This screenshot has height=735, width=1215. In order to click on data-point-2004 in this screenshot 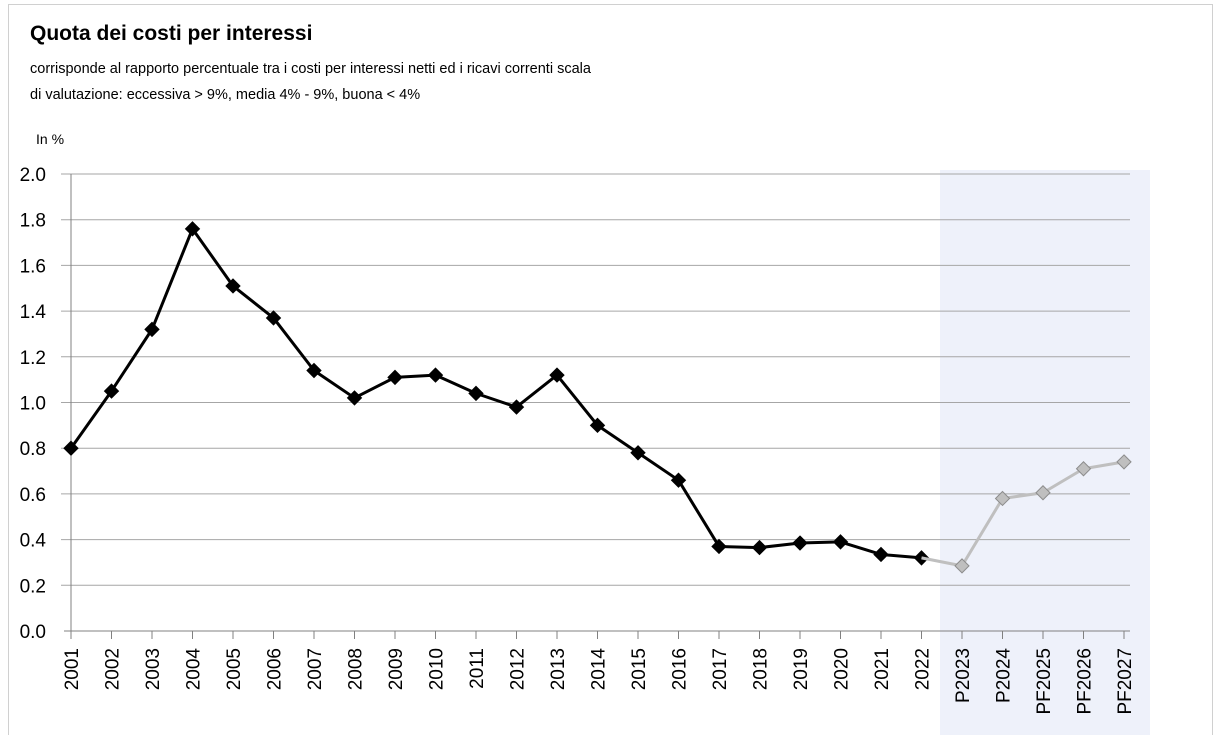, I will do `click(192, 229)`.